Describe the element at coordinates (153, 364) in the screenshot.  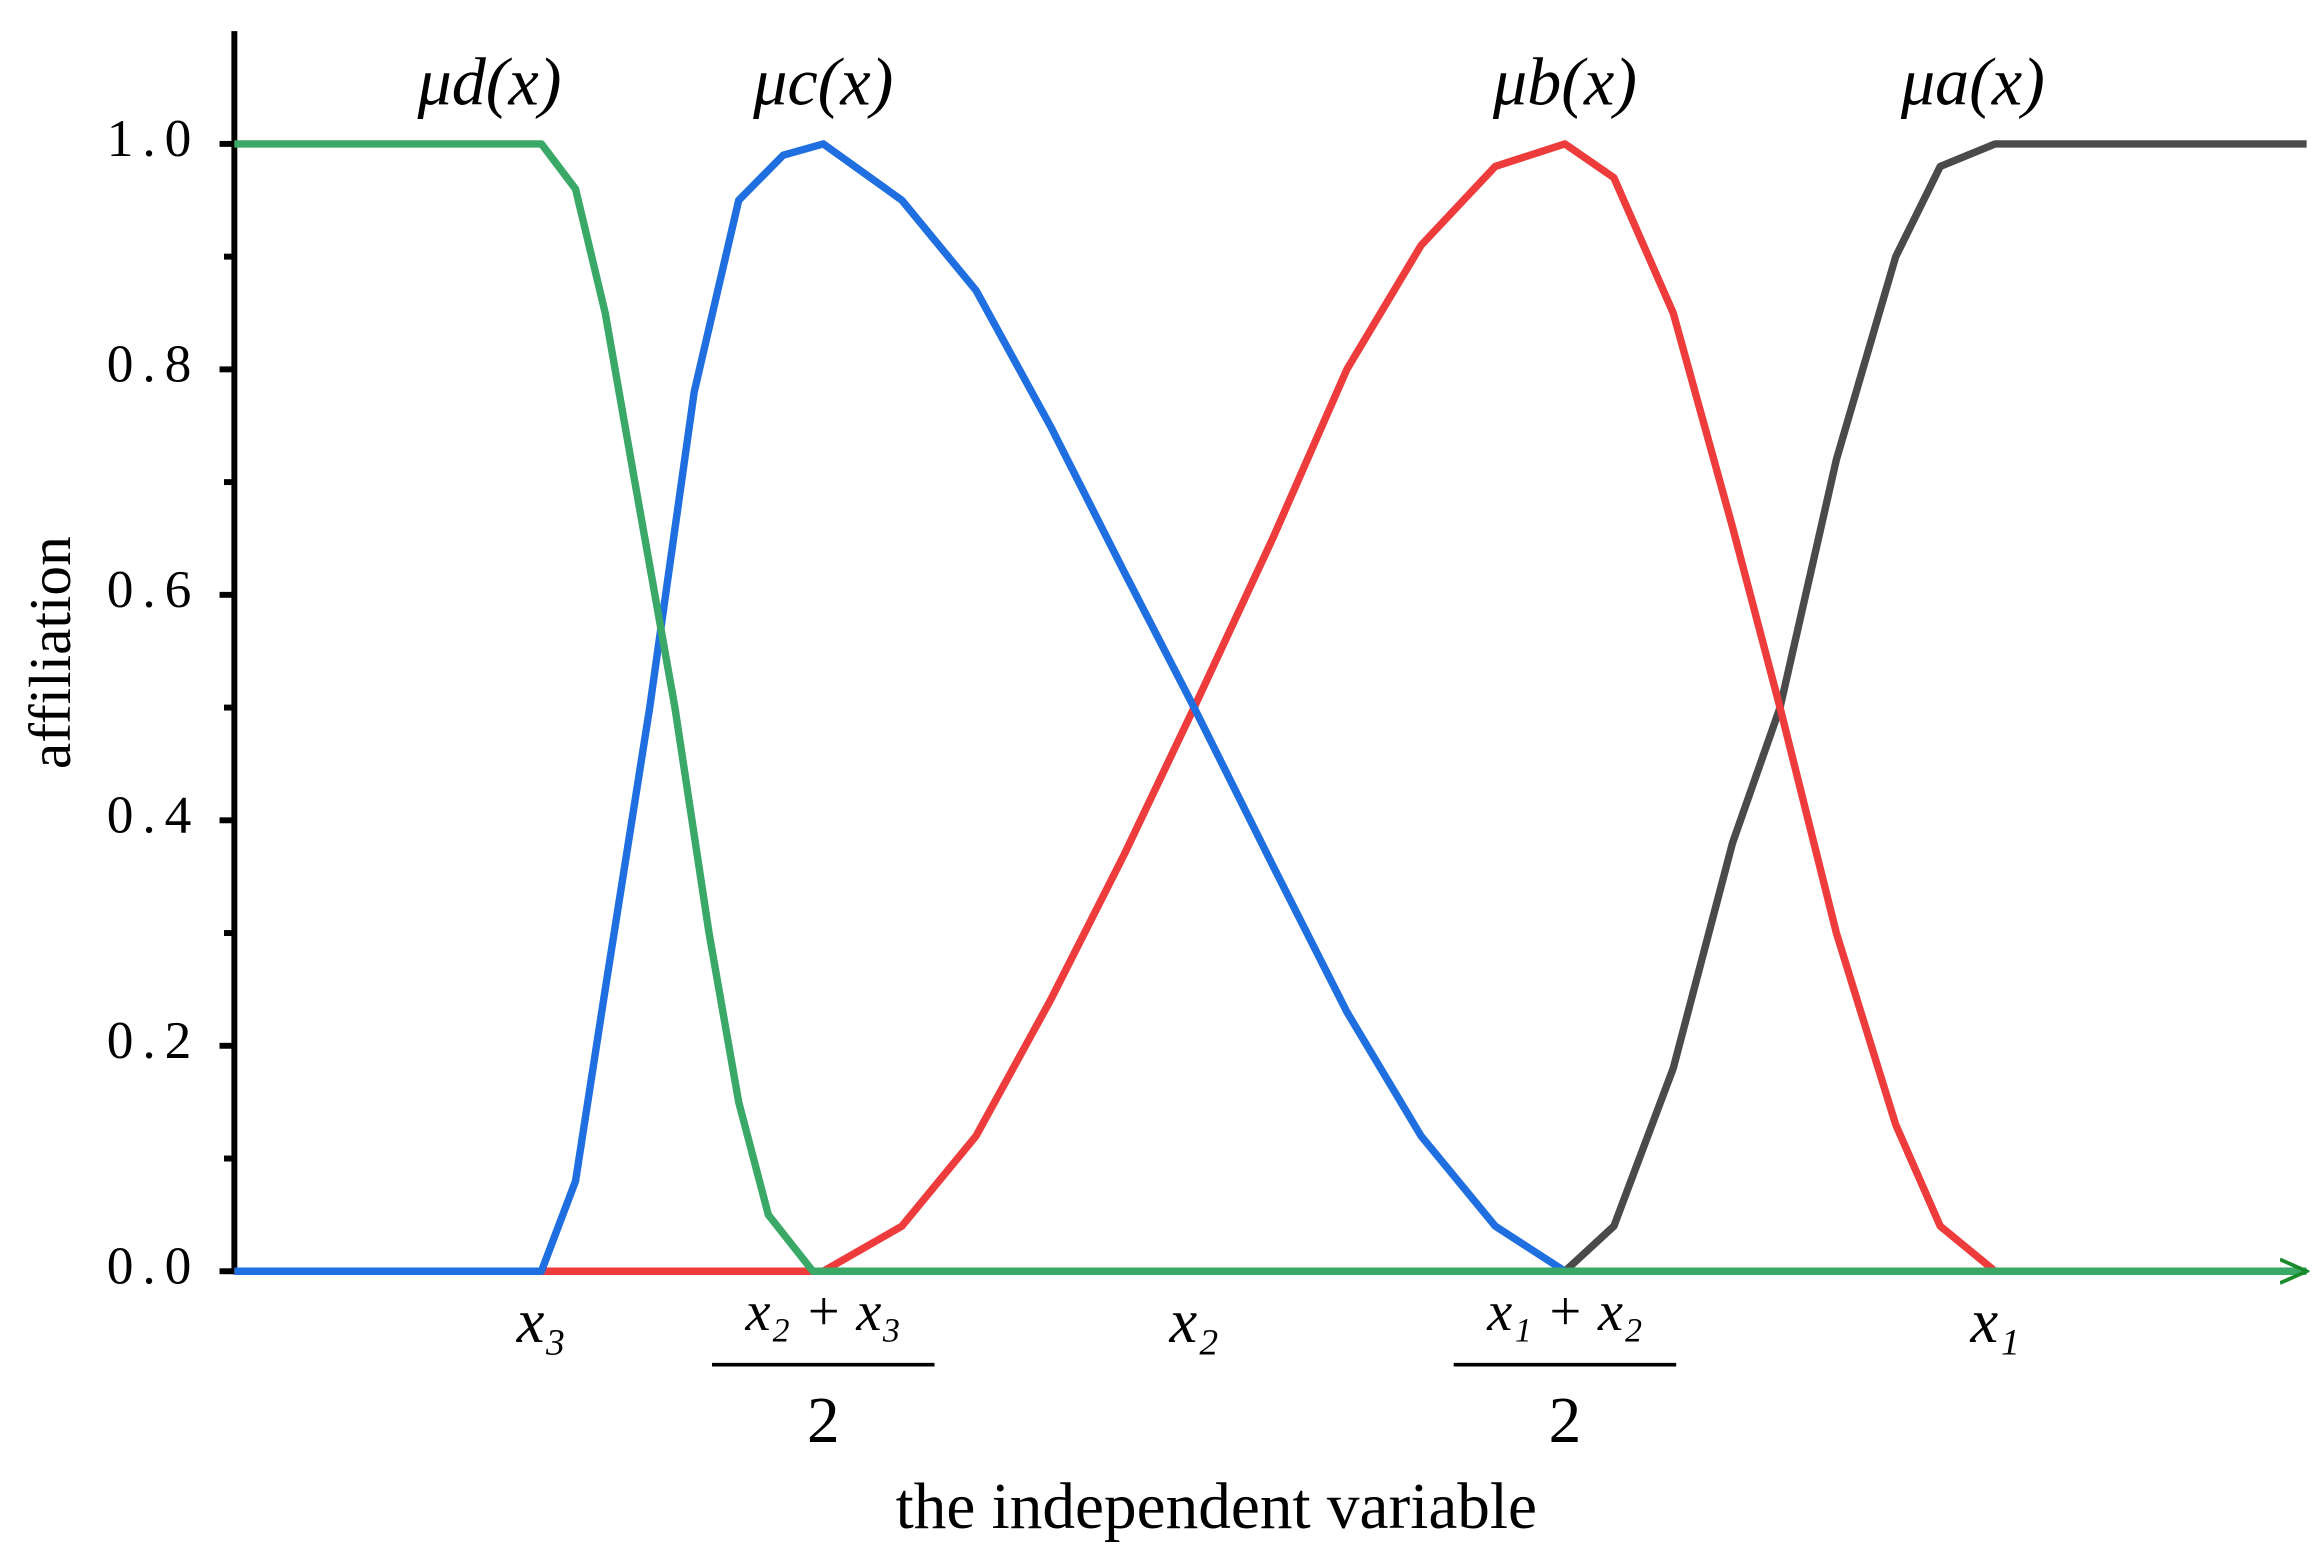
I see `y-tick-label: 0.8` at that location.